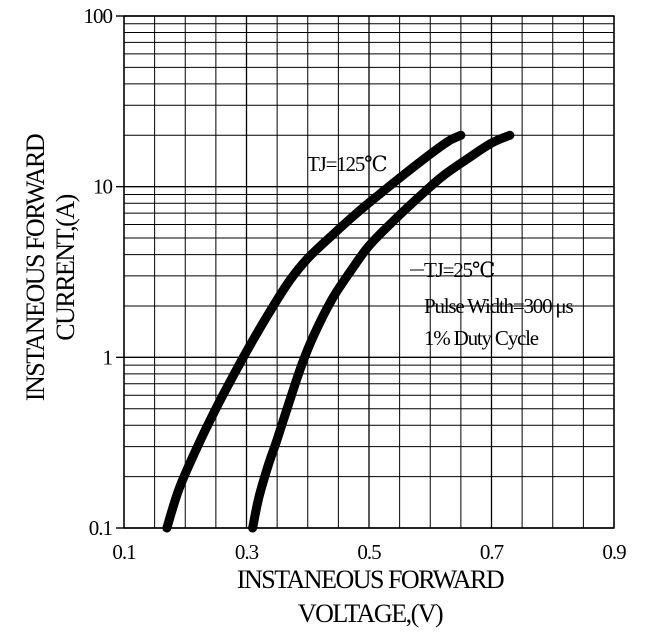  What do you see at coordinates (247, 552) in the screenshot?
I see `x-tick-label: 0.3` at bounding box center [247, 552].